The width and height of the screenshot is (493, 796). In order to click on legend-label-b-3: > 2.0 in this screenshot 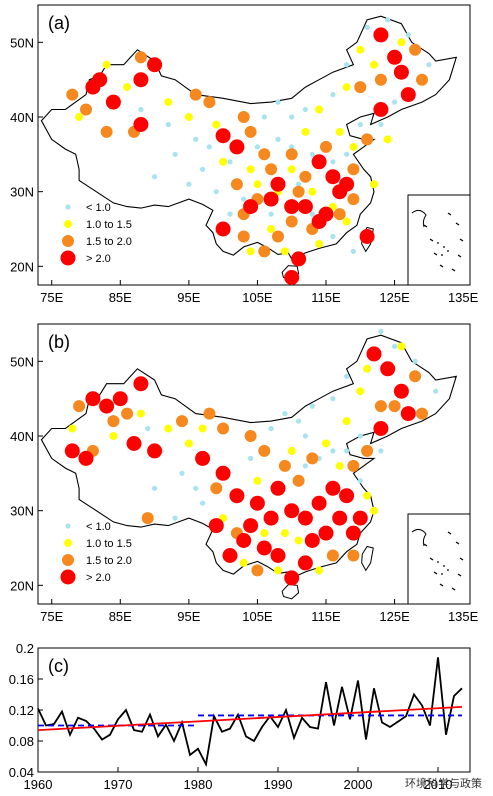, I will do `click(98, 578)`.